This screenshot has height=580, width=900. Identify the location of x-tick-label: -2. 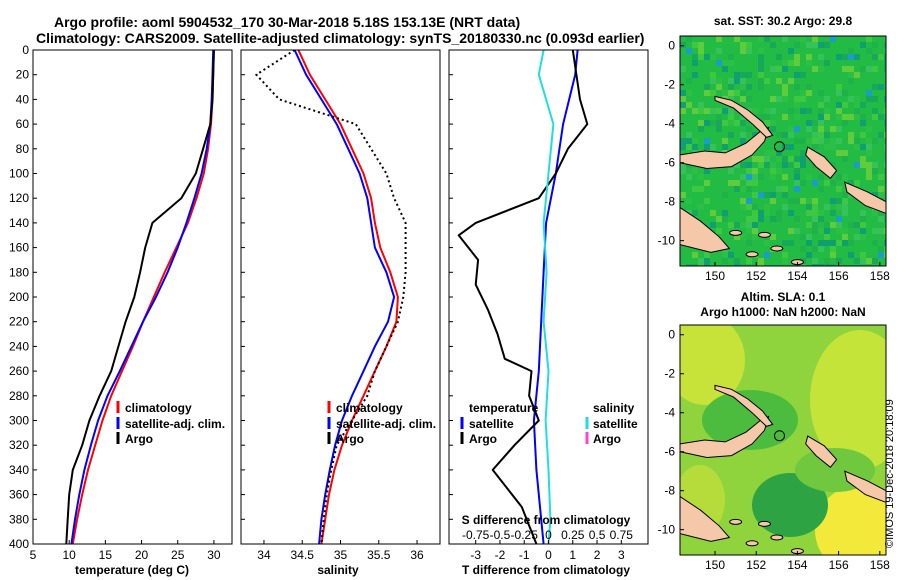
(500, 555).